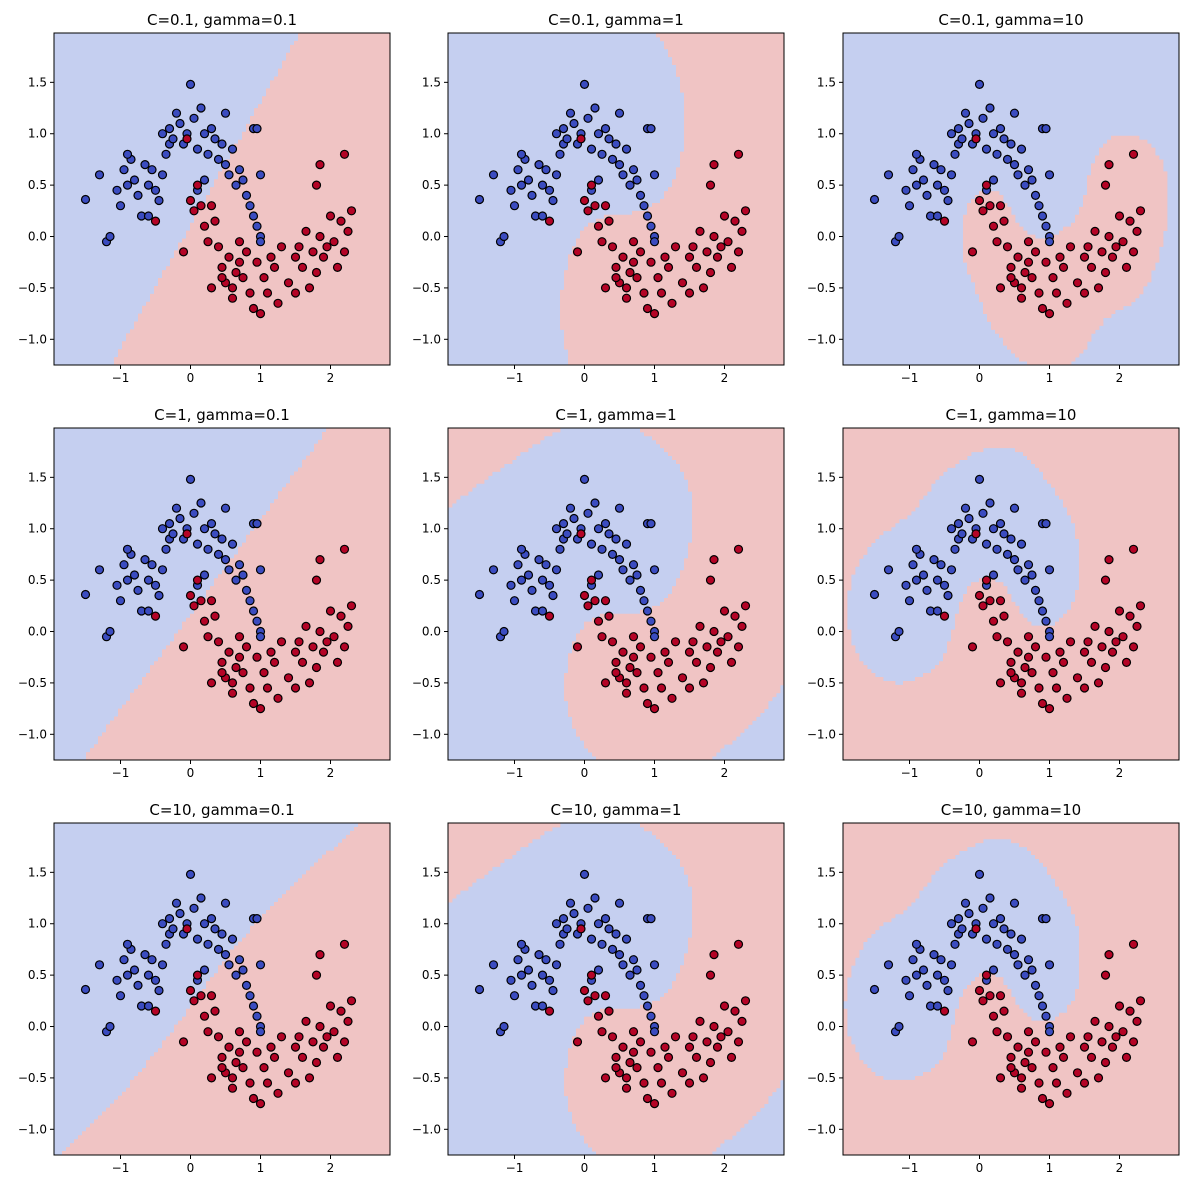  What do you see at coordinates (331, 1168) in the screenshot?
I see `x-tick-label: 2` at bounding box center [331, 1168].